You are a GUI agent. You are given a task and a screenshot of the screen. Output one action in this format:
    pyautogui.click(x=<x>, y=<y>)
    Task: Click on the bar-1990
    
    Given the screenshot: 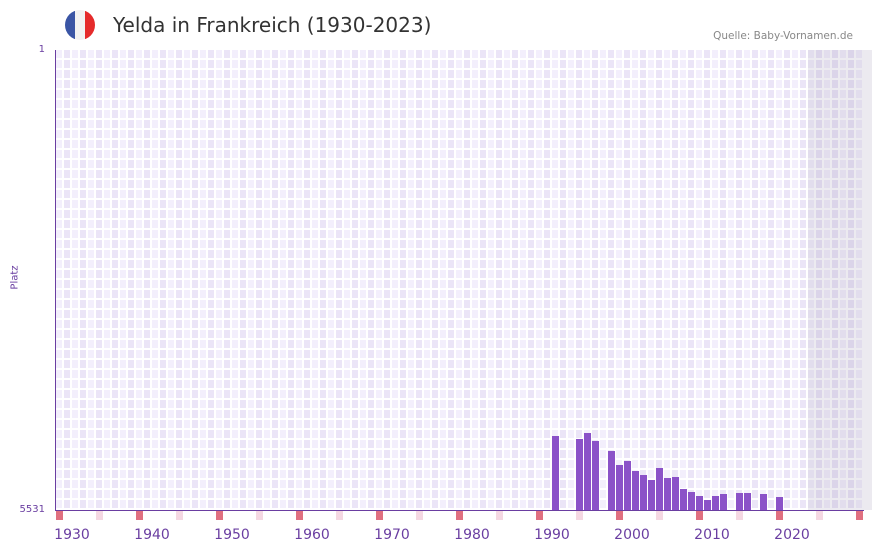 What is the action you would take?
    pyautogui.click(x=555, y=472)
    